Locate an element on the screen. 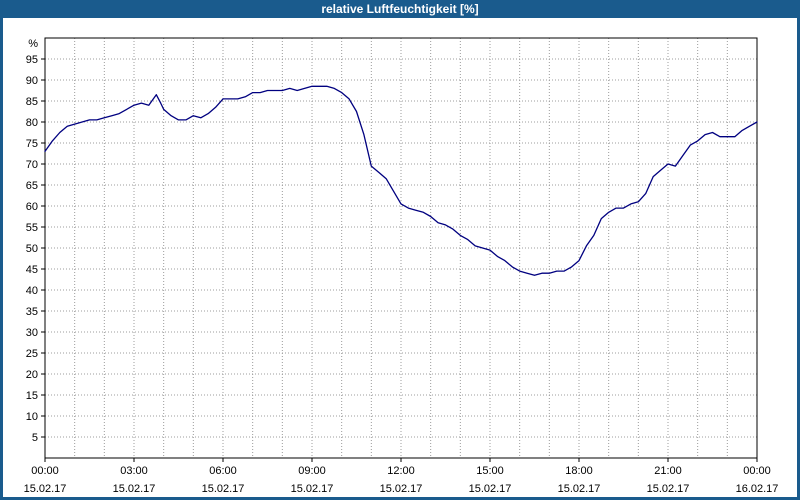 This screenshot has width=800, height=502. y-tick-label: 40 is located at coordinates (32, 291).